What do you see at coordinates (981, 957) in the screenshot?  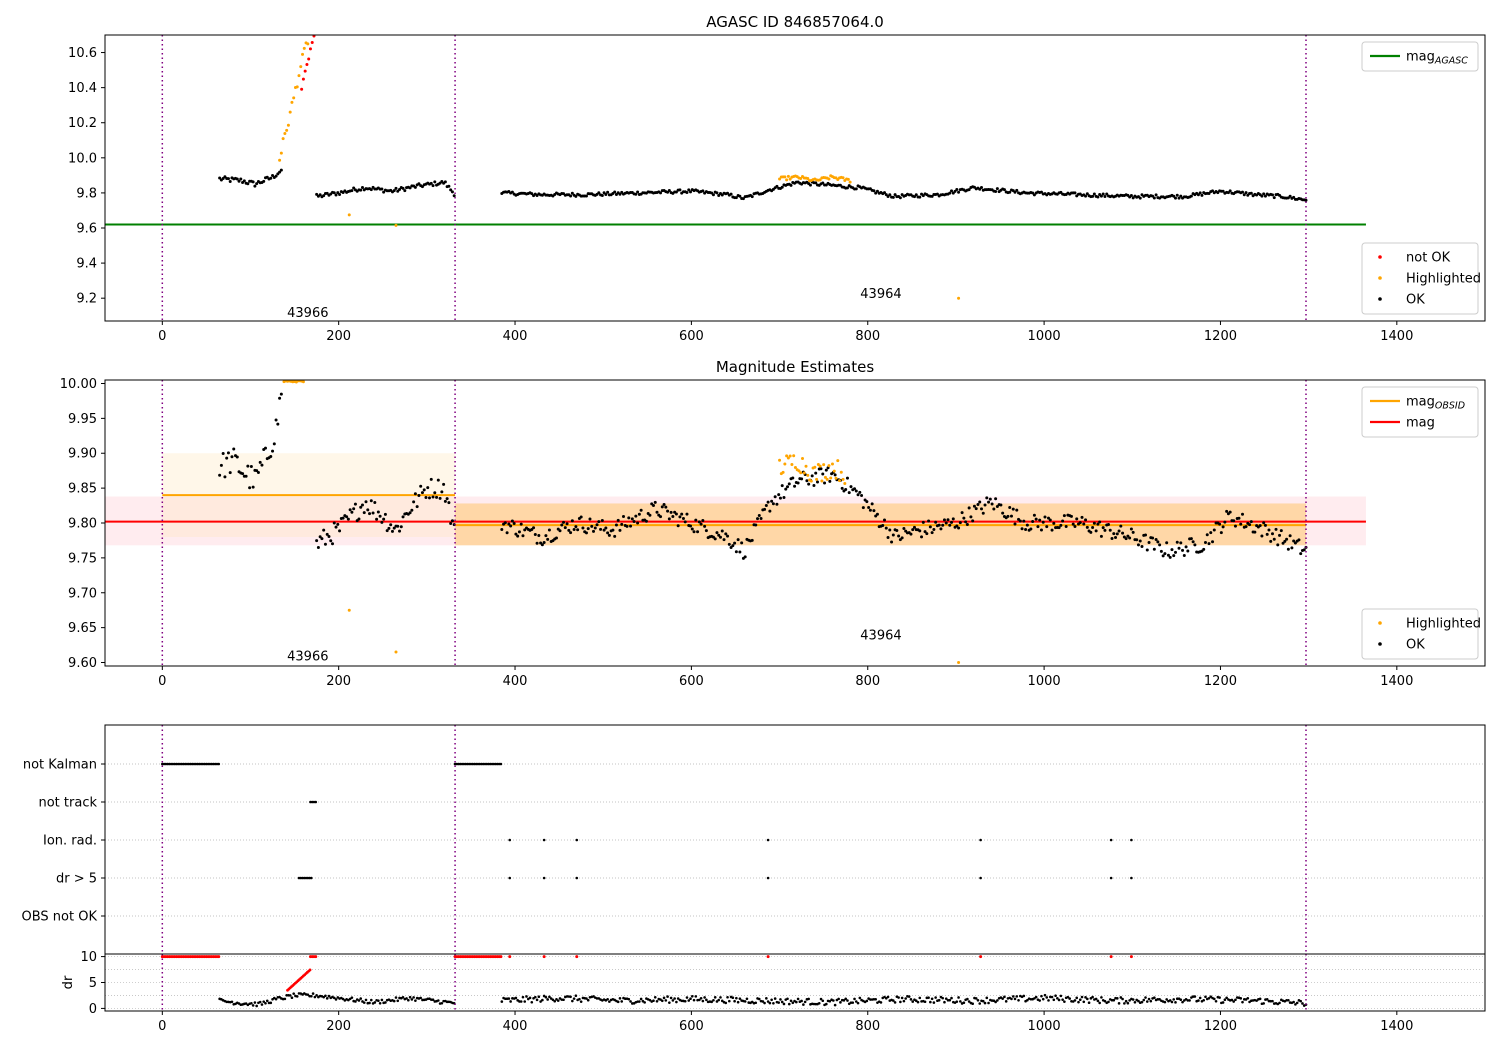 I see `dr-clipped-point` at bounding box center [981, 957].